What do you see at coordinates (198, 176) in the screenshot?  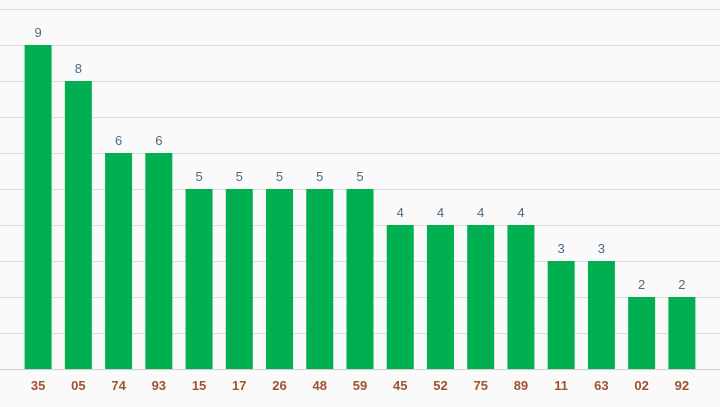 I see `value-label-15: 5` at bounding box center [198, 176].